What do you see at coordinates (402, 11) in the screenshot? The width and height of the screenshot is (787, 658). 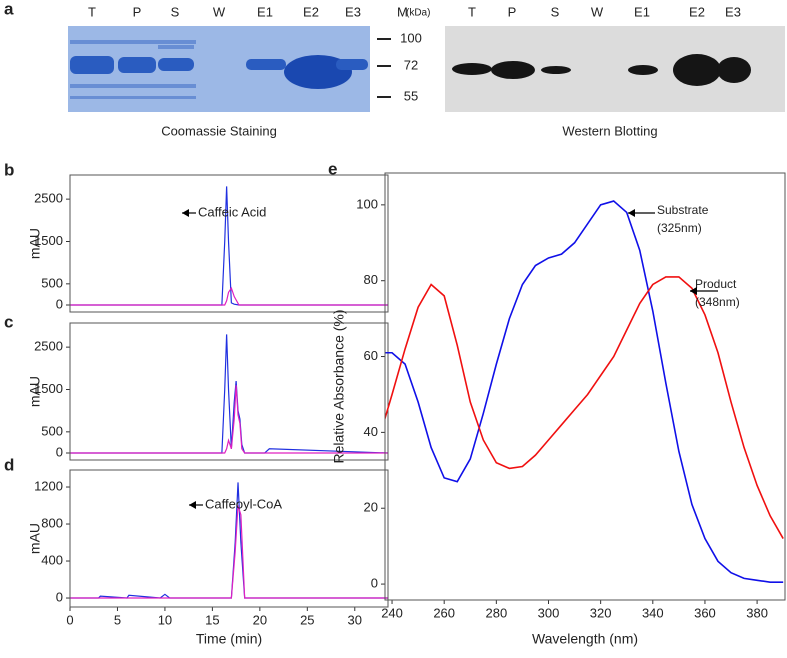 I see `marker-label: M` at bounding box center [402, 11].